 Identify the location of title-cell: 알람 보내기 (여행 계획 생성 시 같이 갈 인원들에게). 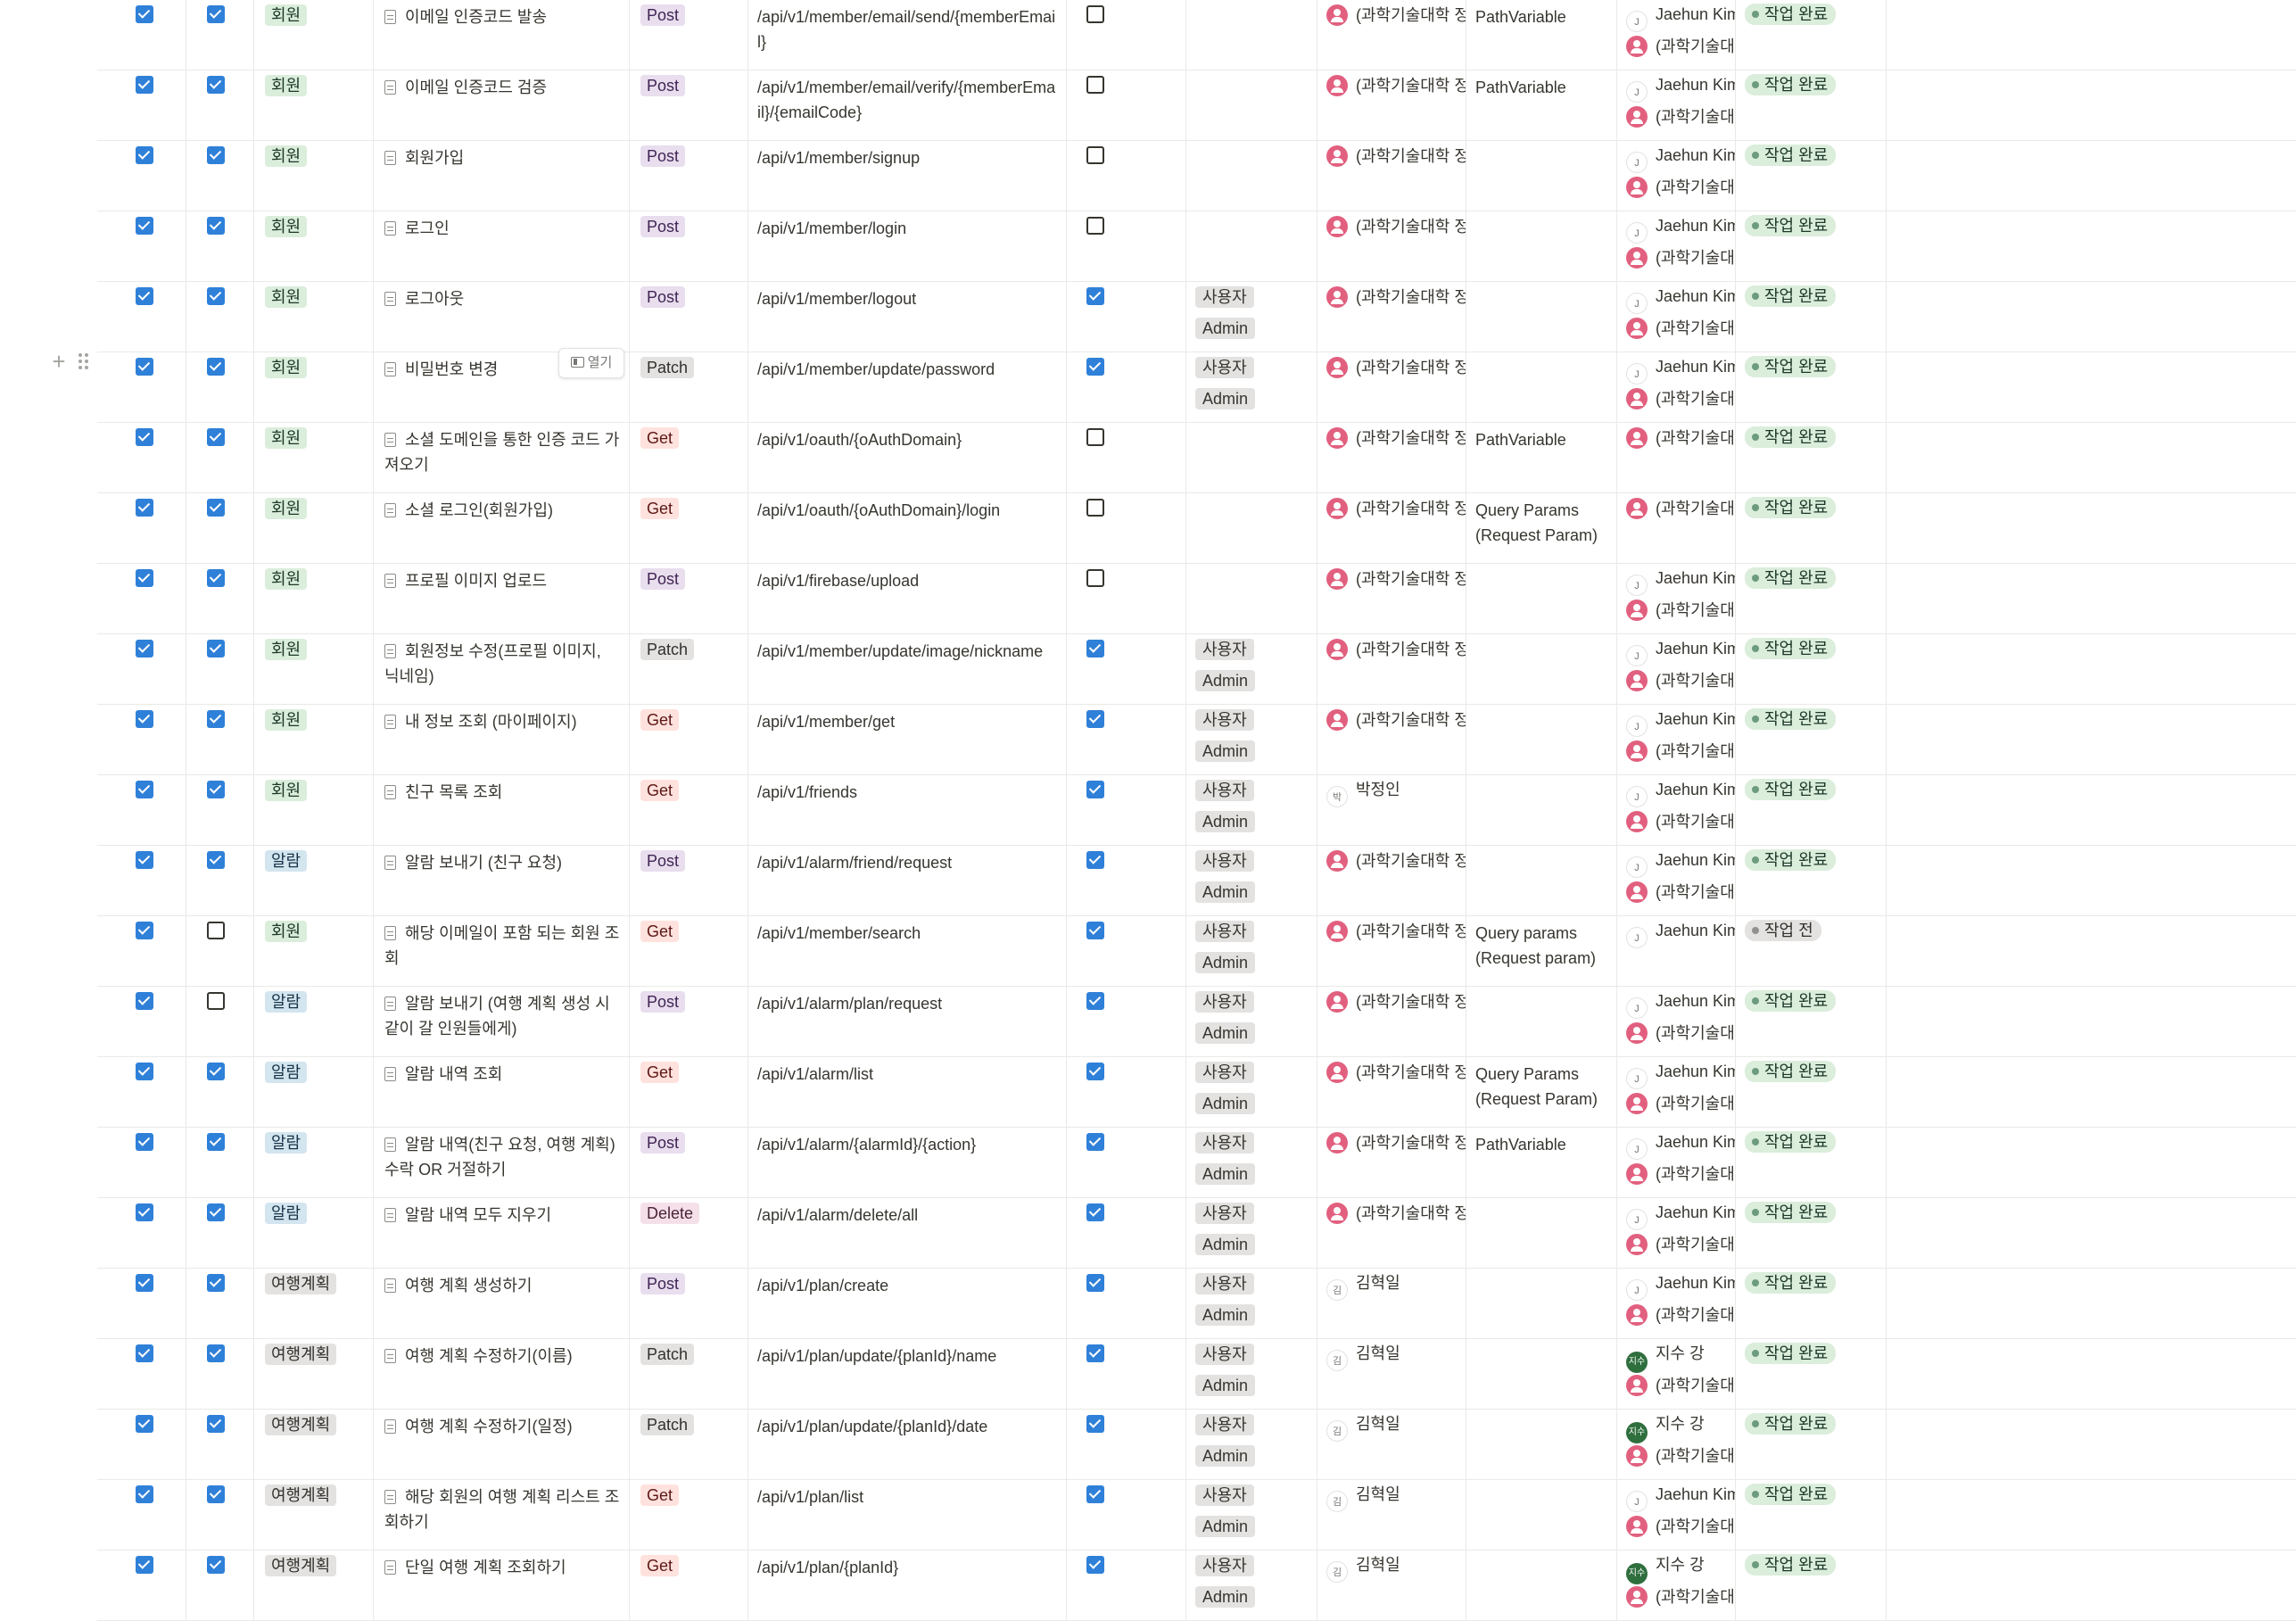
(502, 1021).